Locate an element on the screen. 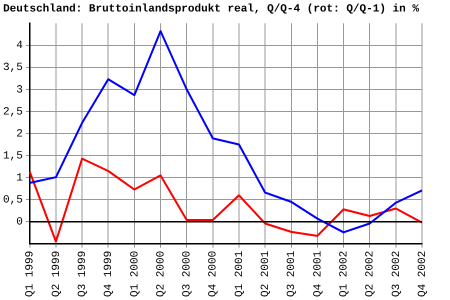  x-tick-label: Q4 1999 is located at coordinates (109, 274).